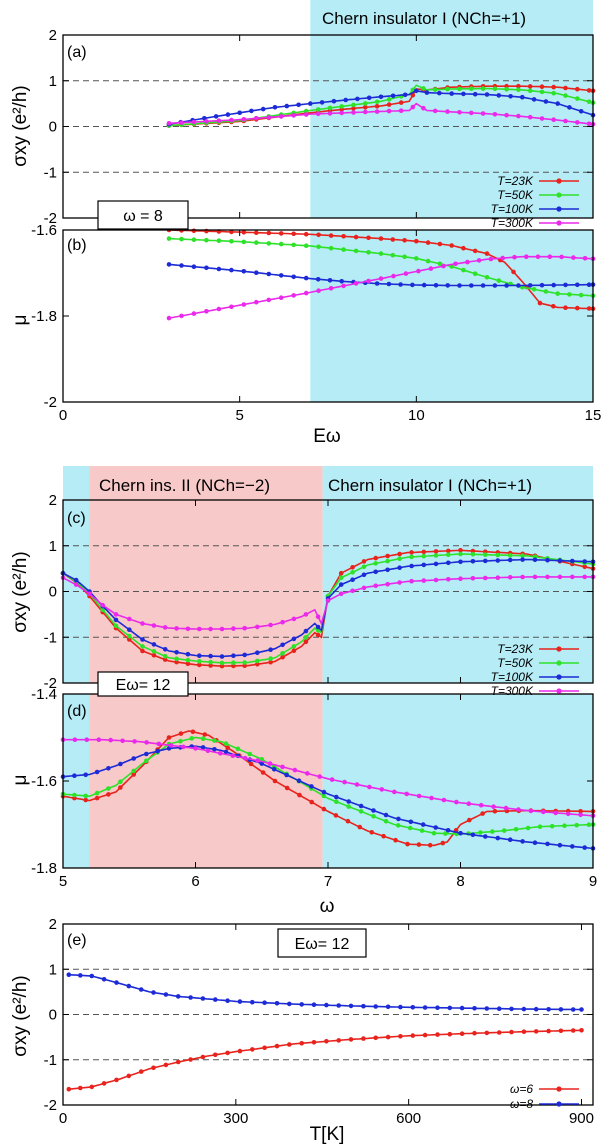 The height and width of the screenshot is (1145, 603). Describe the element at coordinates (77, 711) in the screenshot. I see `panel-label-d: (d)` at that location.